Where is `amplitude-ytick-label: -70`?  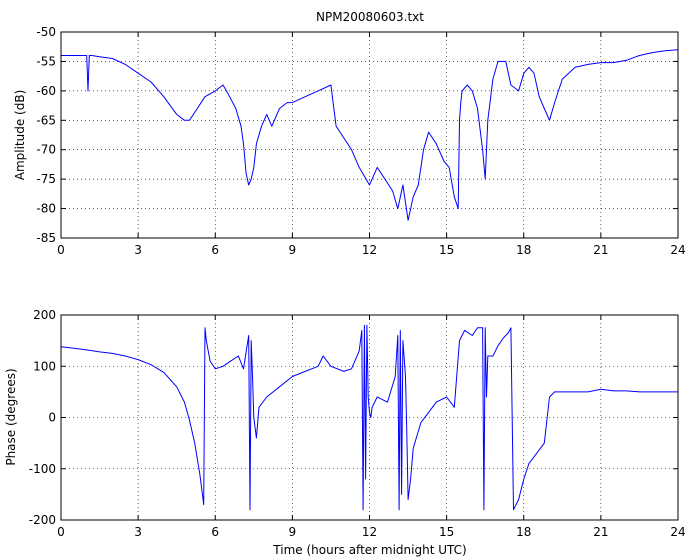
amplitude-ytick-label: -70 is located at coordinates (46, 150).